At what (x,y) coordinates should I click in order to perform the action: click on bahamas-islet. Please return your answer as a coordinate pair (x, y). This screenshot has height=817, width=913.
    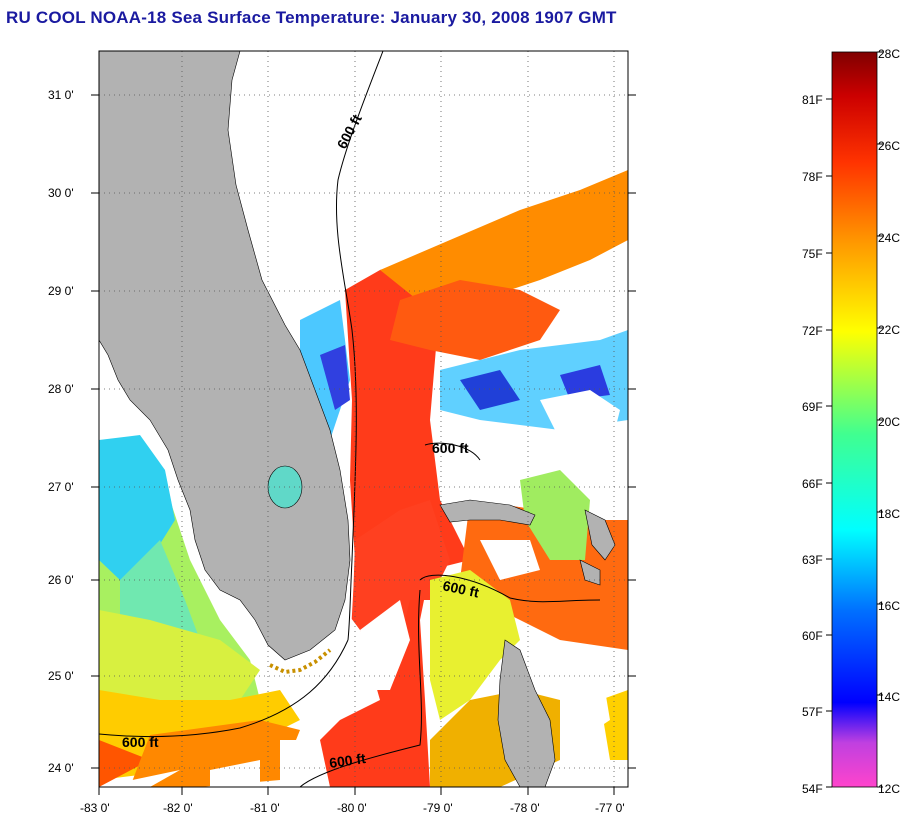
    Looking at the image, I should click on (590, 572).